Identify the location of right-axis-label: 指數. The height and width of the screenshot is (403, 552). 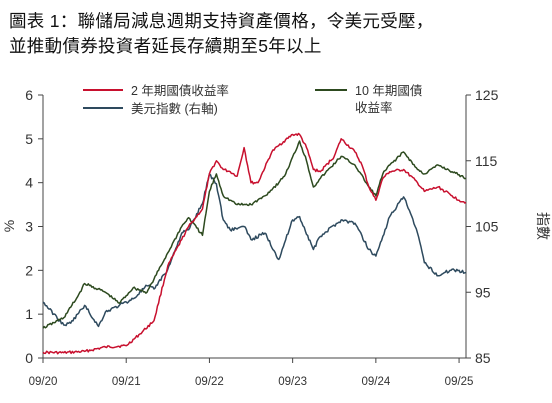
(543, 226).